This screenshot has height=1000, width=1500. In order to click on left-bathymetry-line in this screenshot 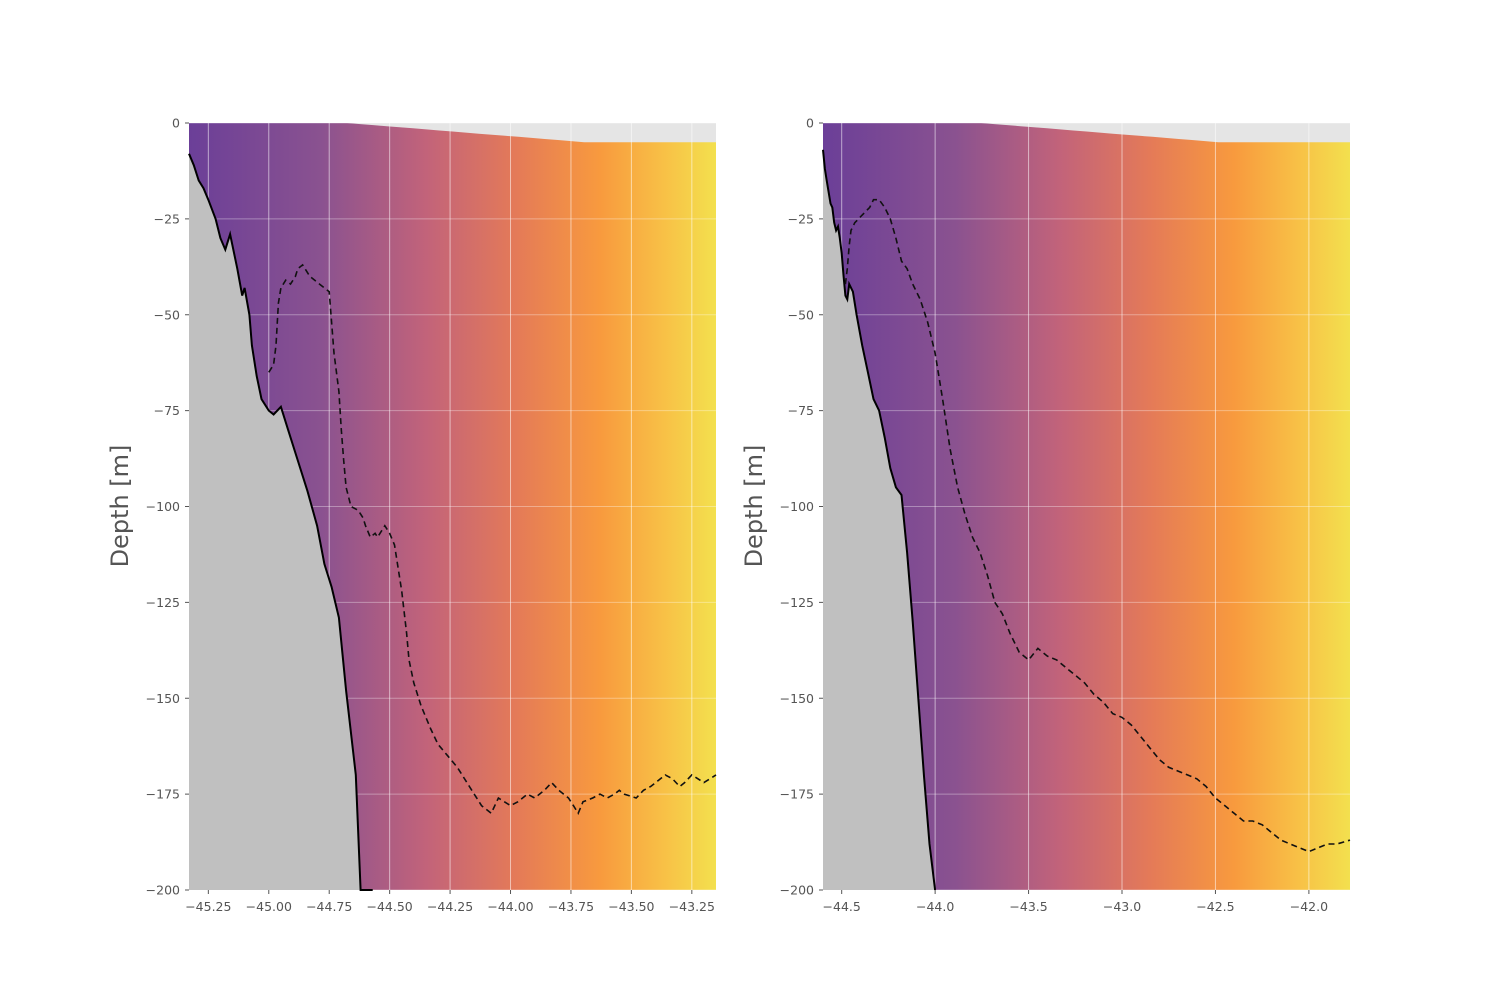, I will do `click(280, 522)`.